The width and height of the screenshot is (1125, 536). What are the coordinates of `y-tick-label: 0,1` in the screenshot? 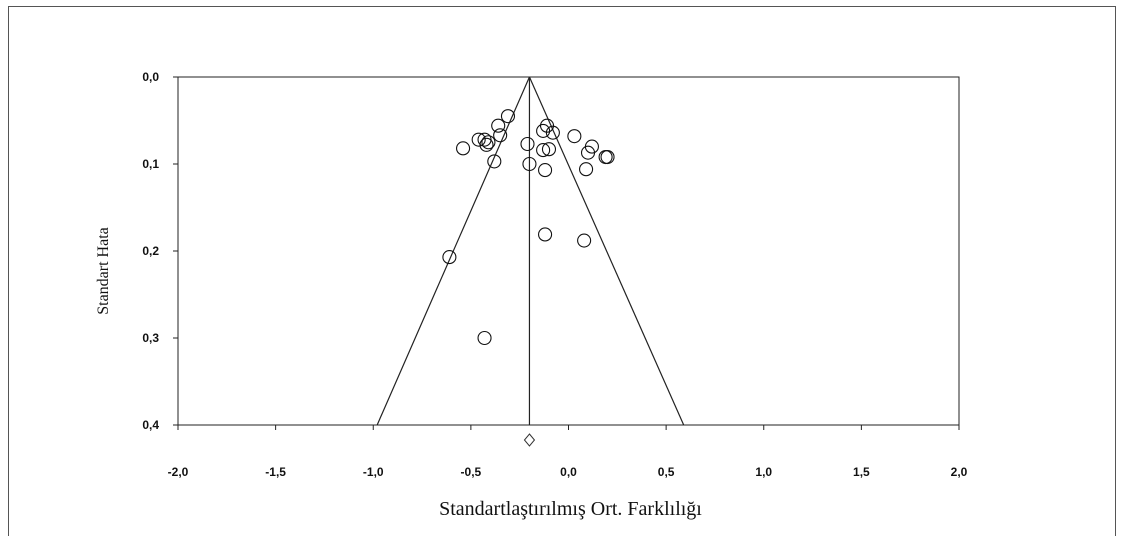 It's located at (150, 164).